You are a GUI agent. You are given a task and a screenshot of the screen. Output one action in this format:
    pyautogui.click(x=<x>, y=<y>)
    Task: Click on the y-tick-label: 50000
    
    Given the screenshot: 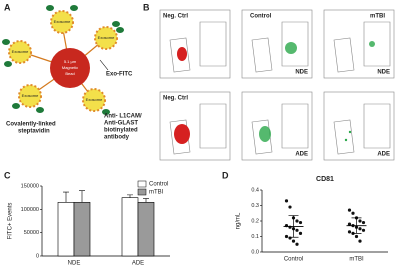 What is the action you would take?
    pyautogui.click(x=31, y=233)
    